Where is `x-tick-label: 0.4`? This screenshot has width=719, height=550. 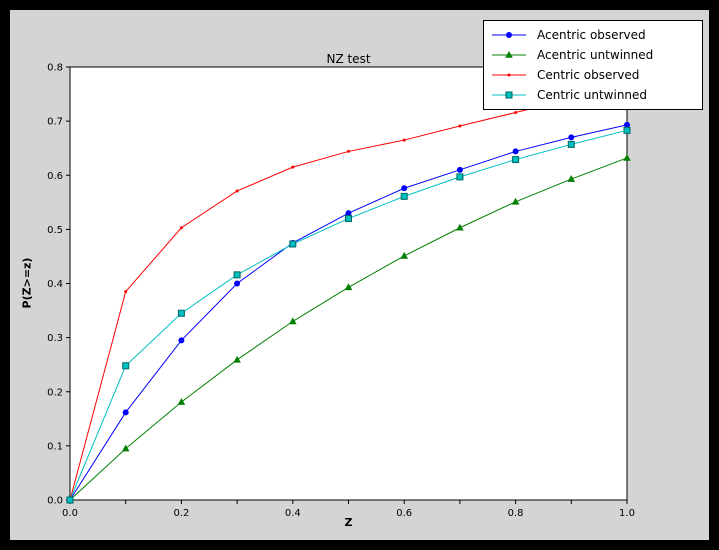
x-tick-label: 0.4 is located at coordinates (293, 513).